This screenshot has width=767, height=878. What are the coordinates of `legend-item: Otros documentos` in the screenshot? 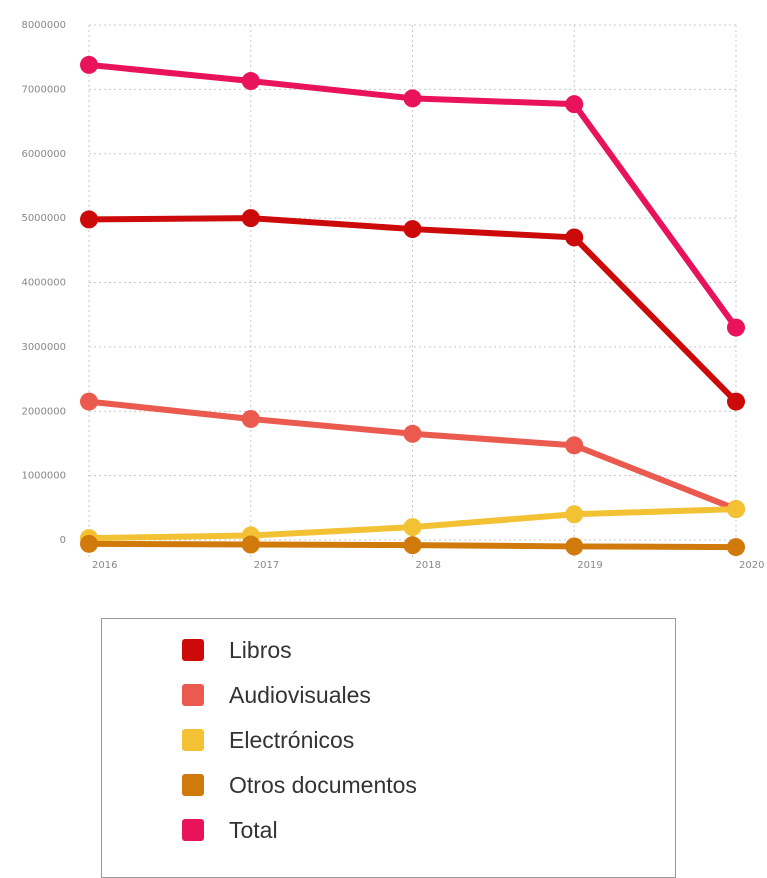 It's located at (299, 785).